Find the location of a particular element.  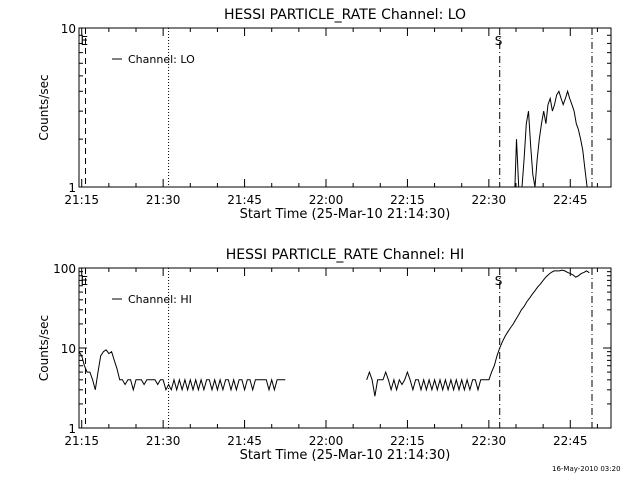

chart-title: HESSI PARTICLE_RATE Channel: LO is located at coordinates (345, 15).